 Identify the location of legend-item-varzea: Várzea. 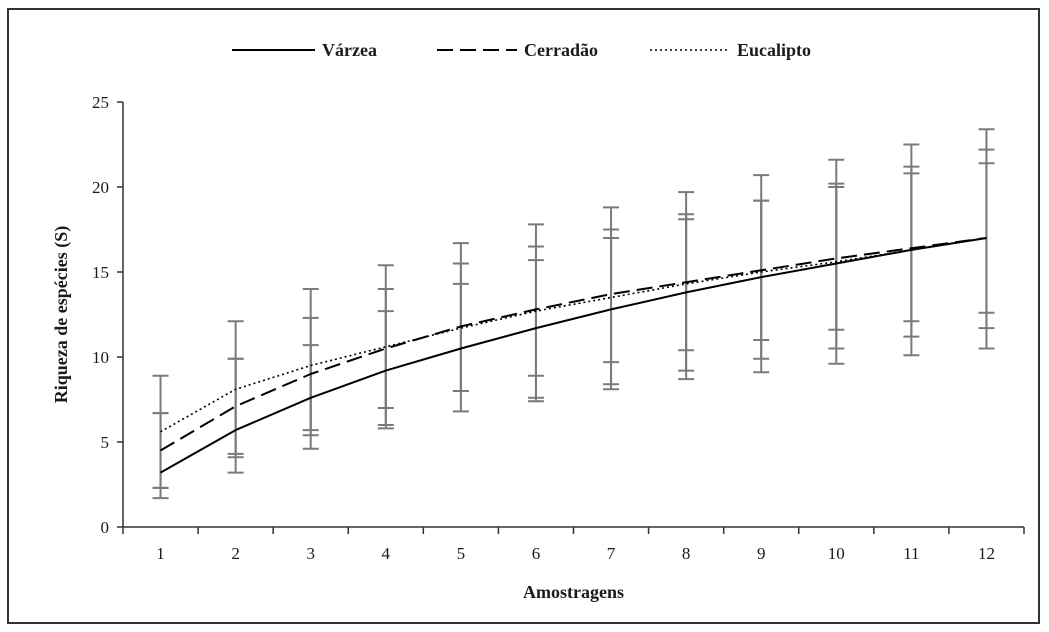
(304, 50).